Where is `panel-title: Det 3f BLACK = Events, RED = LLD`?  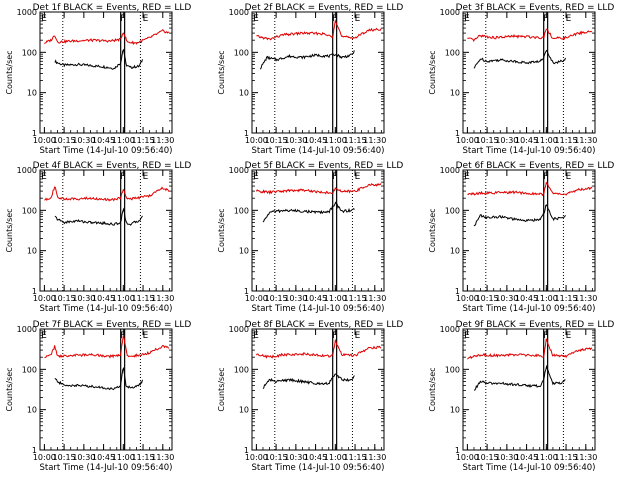 panel-title: Det 3f BLACK = Events, RED = LLD is located at coordinates (535, 8).